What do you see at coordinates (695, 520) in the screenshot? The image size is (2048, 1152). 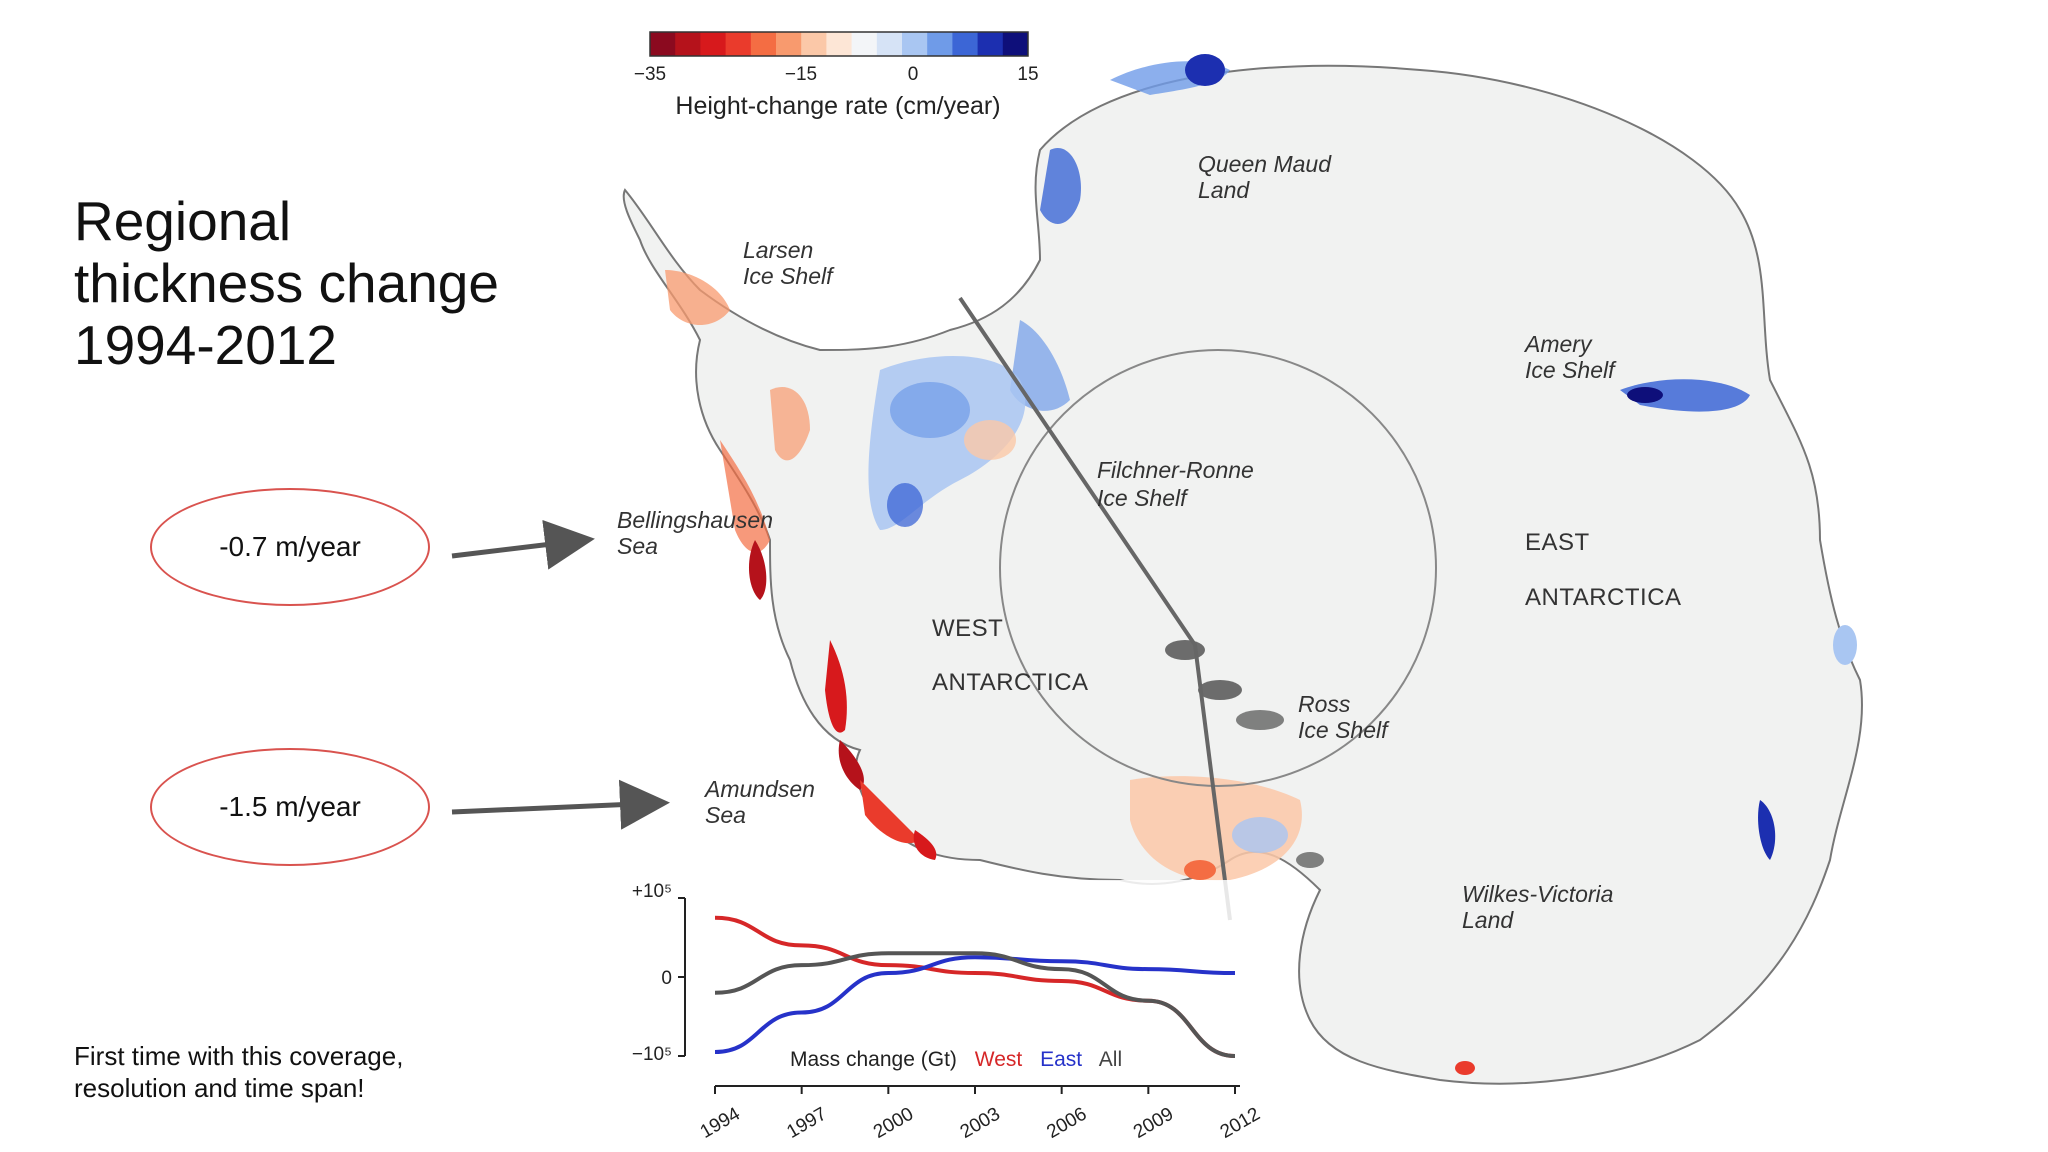 I see `map-label: Bellingshausen` at bounding box center [695, 520].